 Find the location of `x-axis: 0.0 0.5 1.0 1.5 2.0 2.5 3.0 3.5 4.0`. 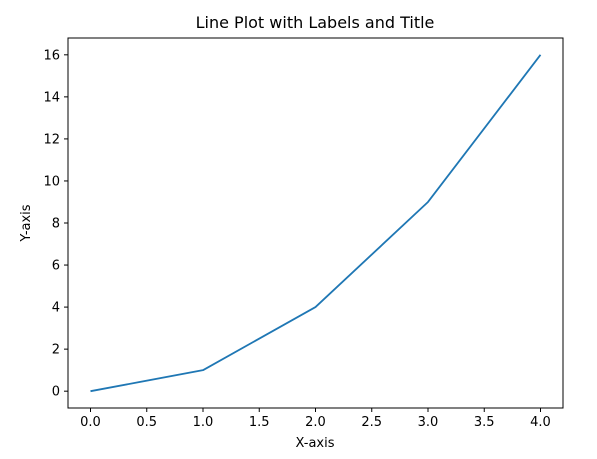

x-axis: 0.0 0.5 1.0 1.5 2.0 2.5 3.0 3.5 4.0 is located at coordinates (315, 419).